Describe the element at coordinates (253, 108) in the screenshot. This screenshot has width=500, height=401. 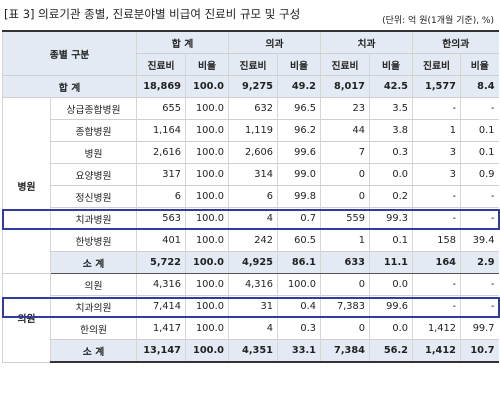
I see `cost-cell: 632` at that location.